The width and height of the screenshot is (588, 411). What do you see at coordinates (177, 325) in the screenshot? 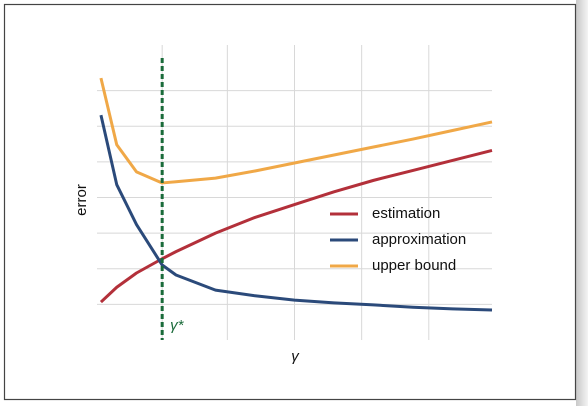
I see `reference-label: γ*` at bounding box center [177, 325].